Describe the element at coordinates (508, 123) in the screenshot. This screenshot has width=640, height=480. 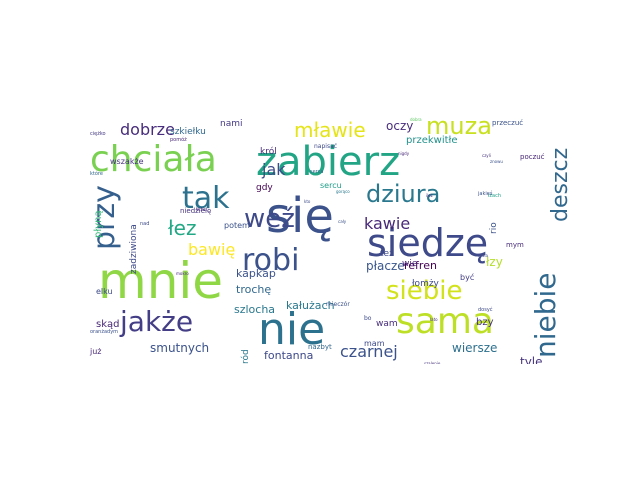
I see `word-przeczuc: przeczuć` at that location.